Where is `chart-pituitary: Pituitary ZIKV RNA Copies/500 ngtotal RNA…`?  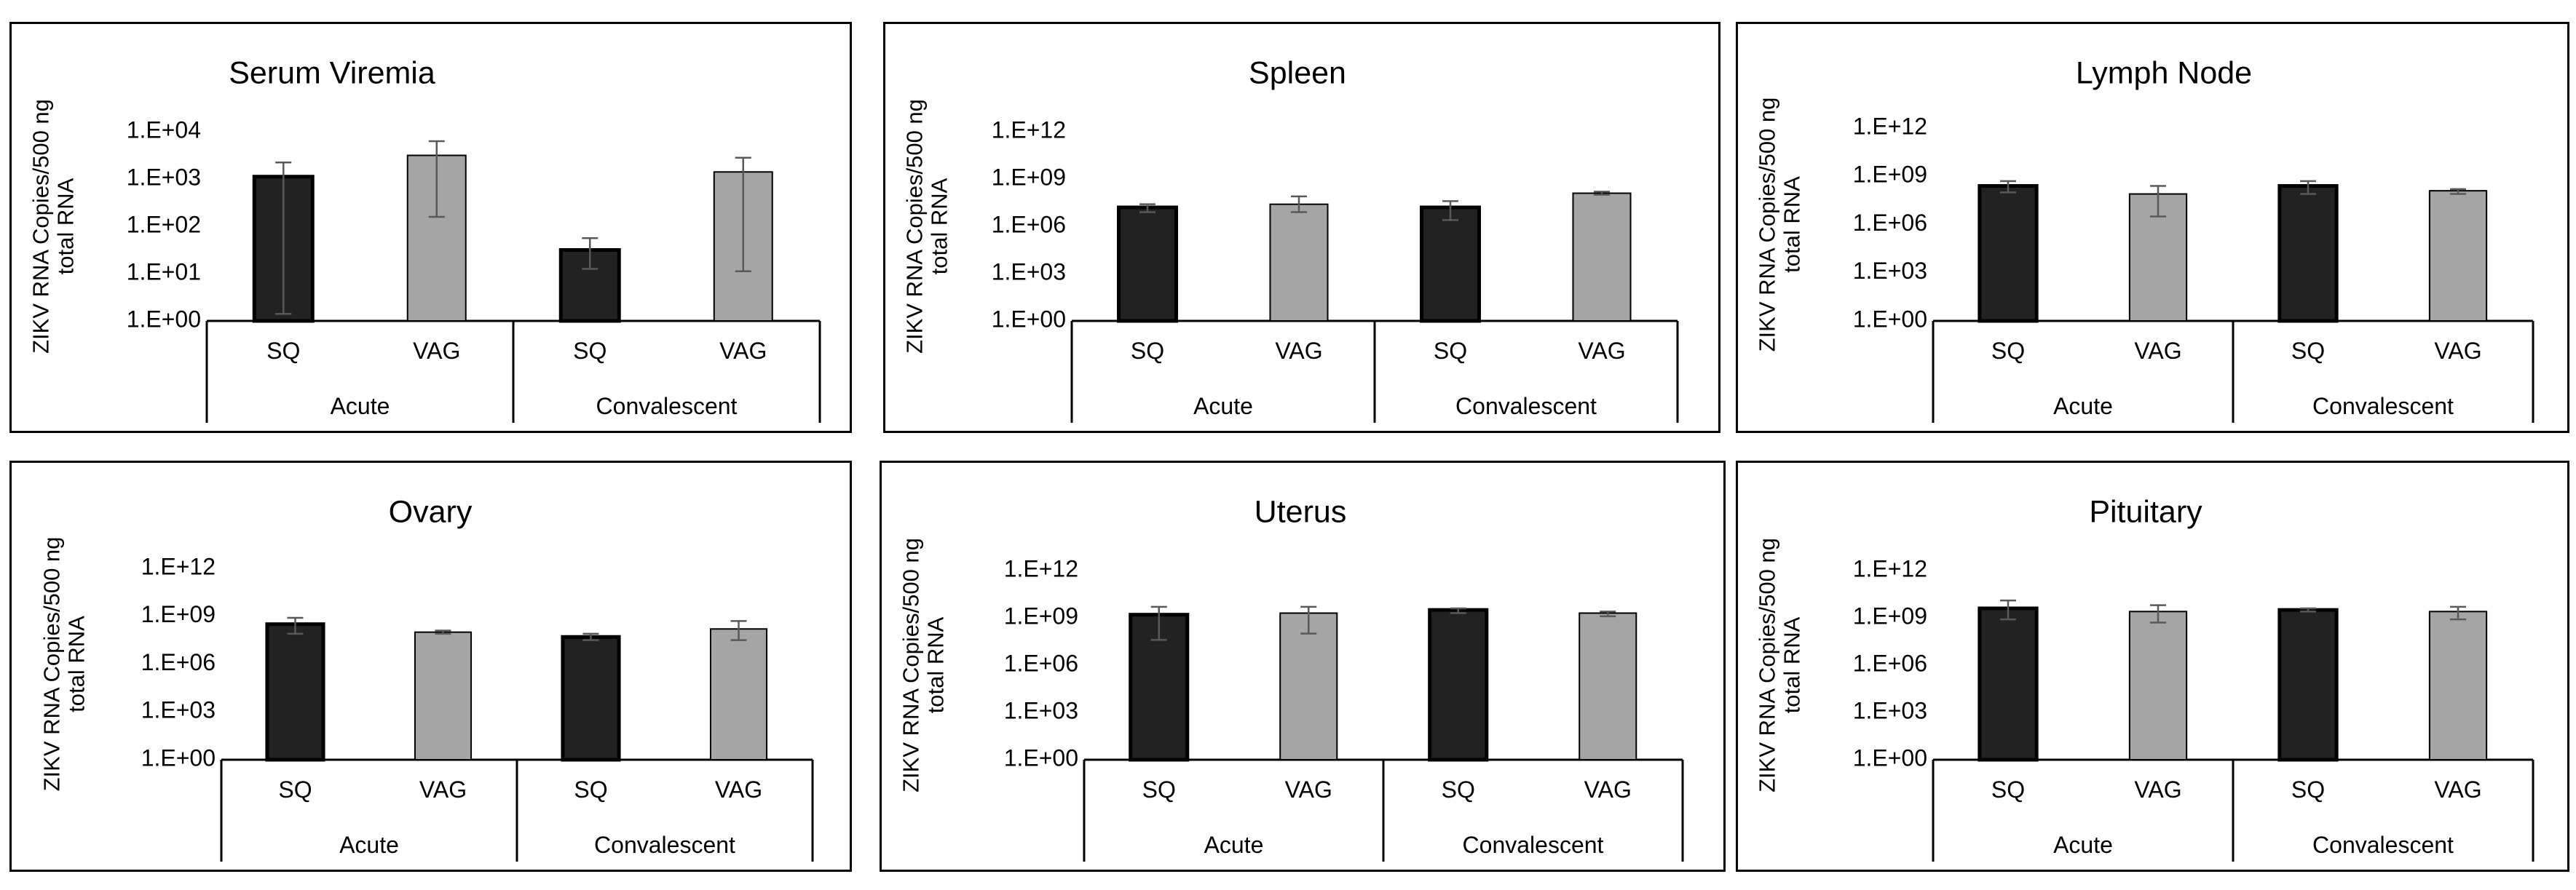
chart-pituitary: Pituitary ZIKV RNA Copies/500 ngtotal RNA… is located at coordinates (2144, 678).